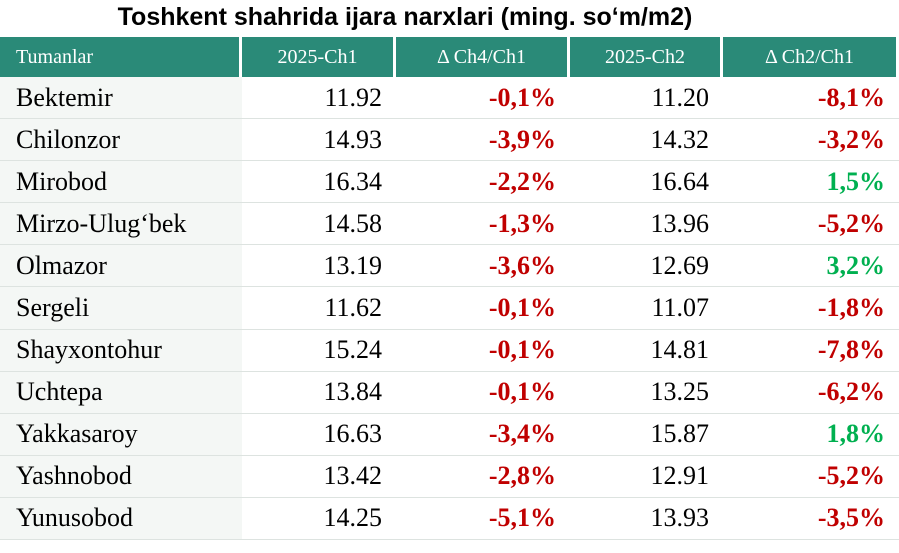  I want to click on table-row: Sergeli 11.62 -0,1% 11.07 -1,8%, so click(449, 308).